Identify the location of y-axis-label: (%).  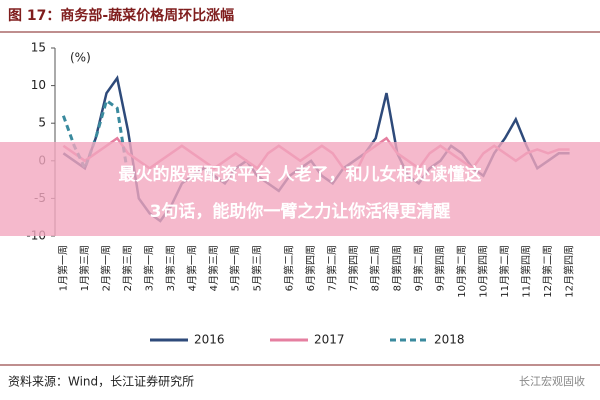
(80, 58).